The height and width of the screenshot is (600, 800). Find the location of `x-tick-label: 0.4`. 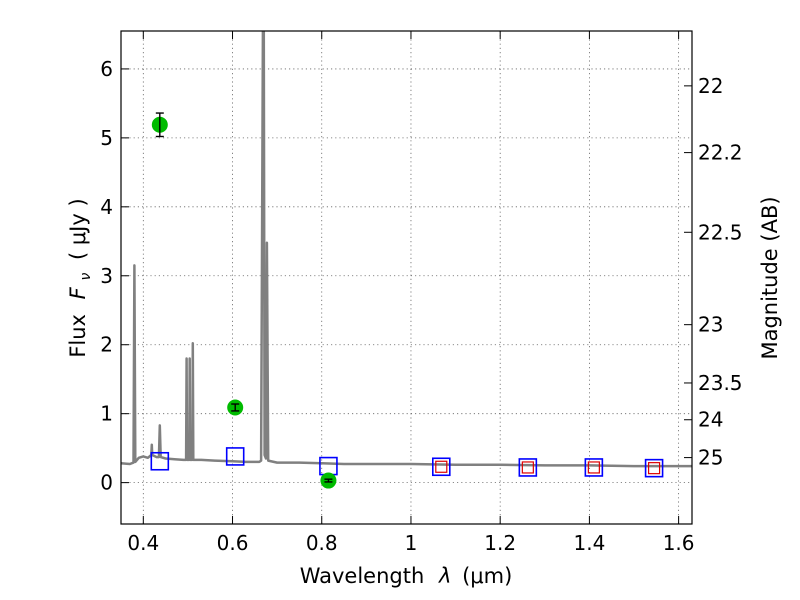

x-tick-label: 0.4 is located at coordinates (143, 543).